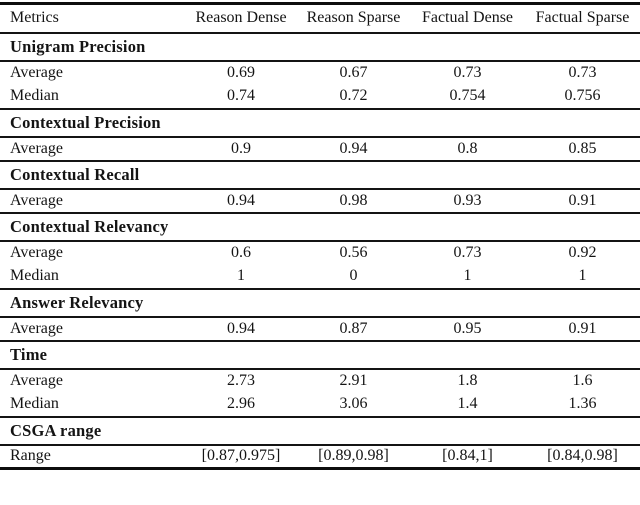 The image size is (640, 505). What do you see at coordinates (582, 456) in the screenshot?
I see `value-cell: [0.84,0.98]` at bounding box center [582, 456].